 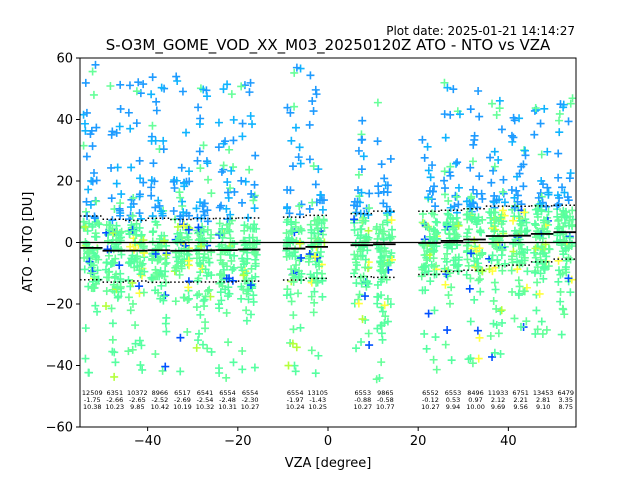 I want to click on bin-count-label: 6554, so click(x=250, y=393).